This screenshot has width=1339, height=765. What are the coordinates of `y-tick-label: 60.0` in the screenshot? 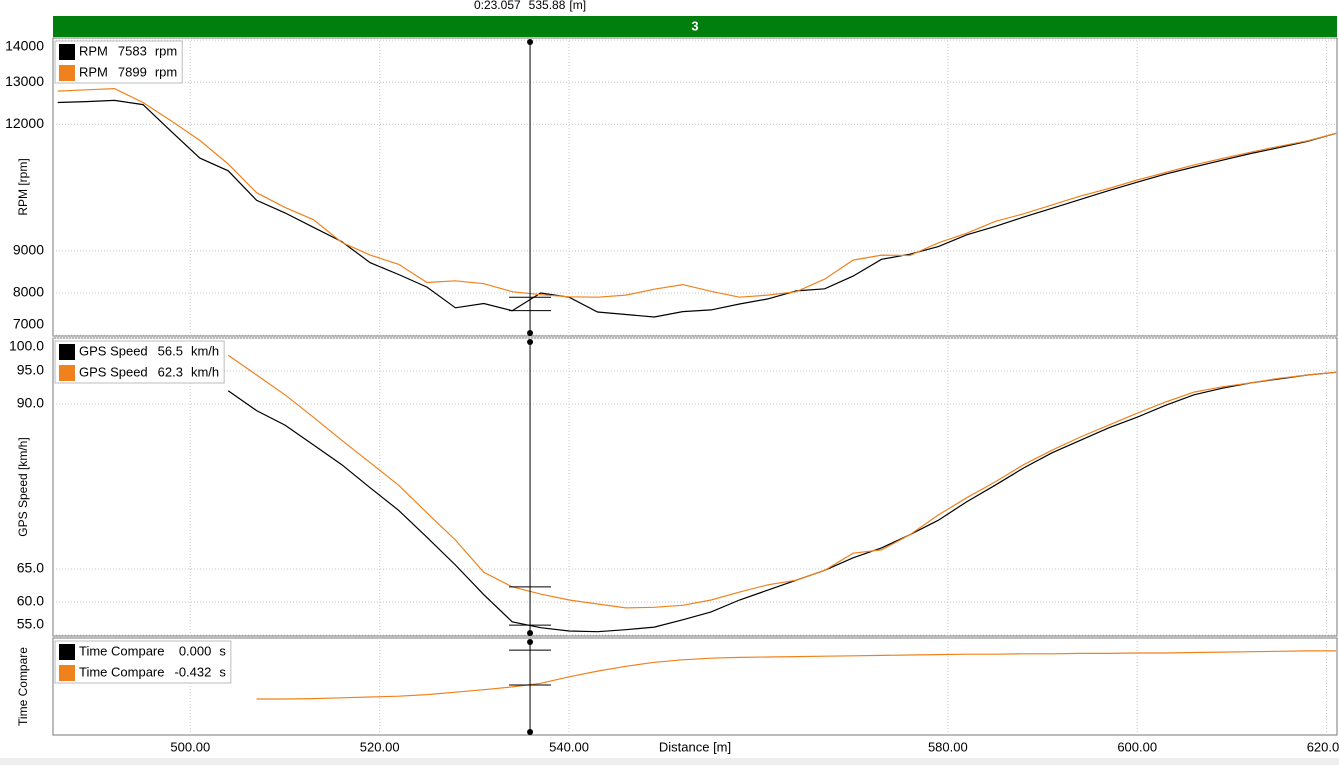 It's located at (30, 601).